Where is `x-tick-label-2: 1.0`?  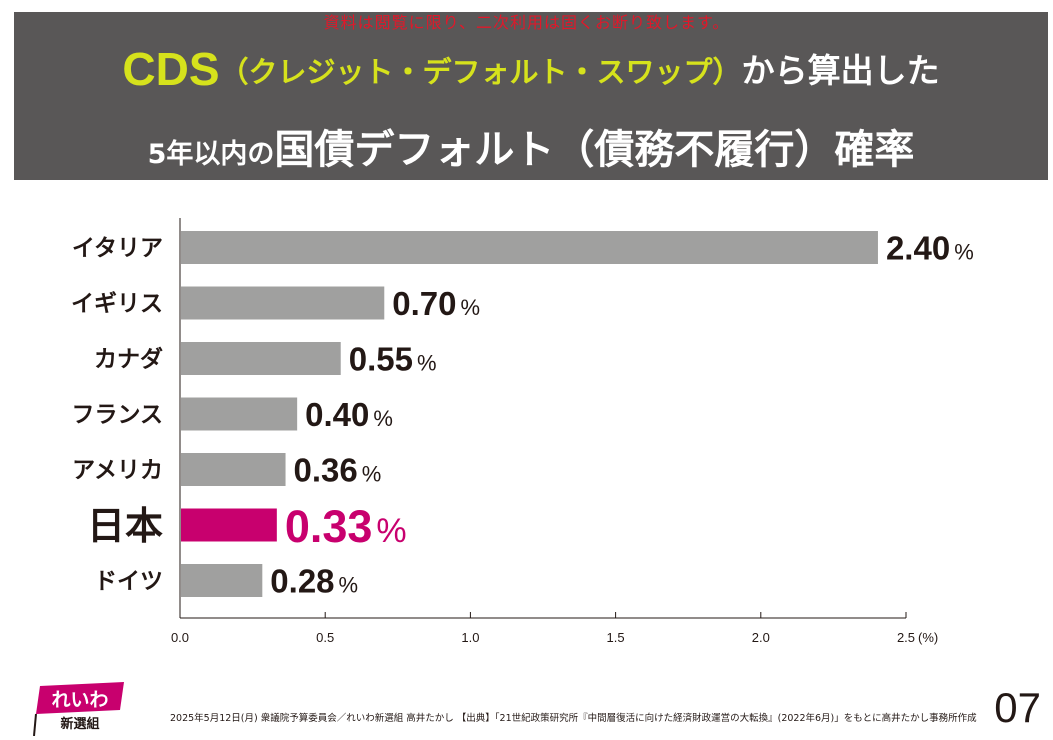 x-tick-label-2: 1.0 is located at coordinates (470, 637).